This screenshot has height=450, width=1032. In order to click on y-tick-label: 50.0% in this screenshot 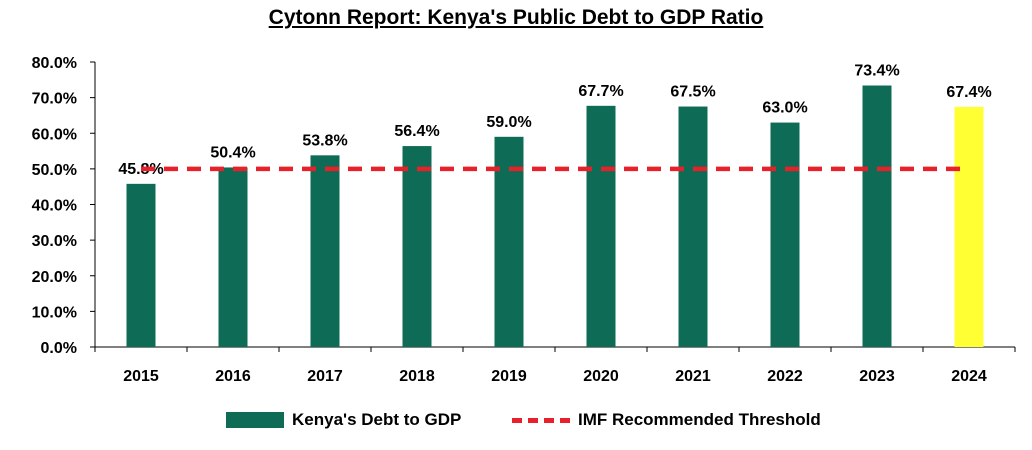, I will do `click(54, 170)`.